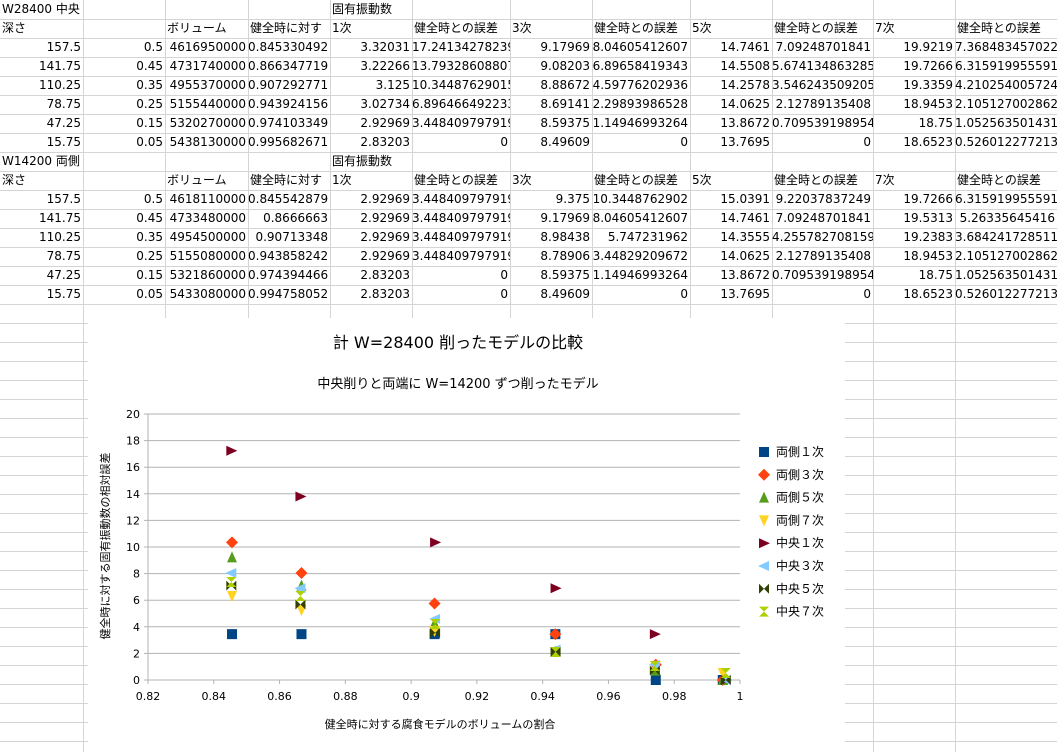 Image resolution: width=1057 pixels, height=755 pixels. I want to click on data-cell: 47.25, so click(63, 275).